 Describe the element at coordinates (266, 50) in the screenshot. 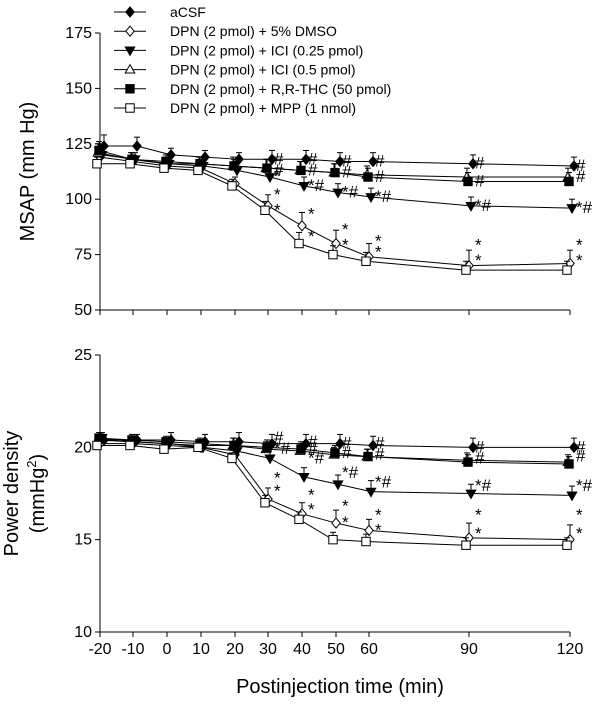

I see `legend-label: DPN (2 pmol) + ICI (0.25 pmol)` at that location.